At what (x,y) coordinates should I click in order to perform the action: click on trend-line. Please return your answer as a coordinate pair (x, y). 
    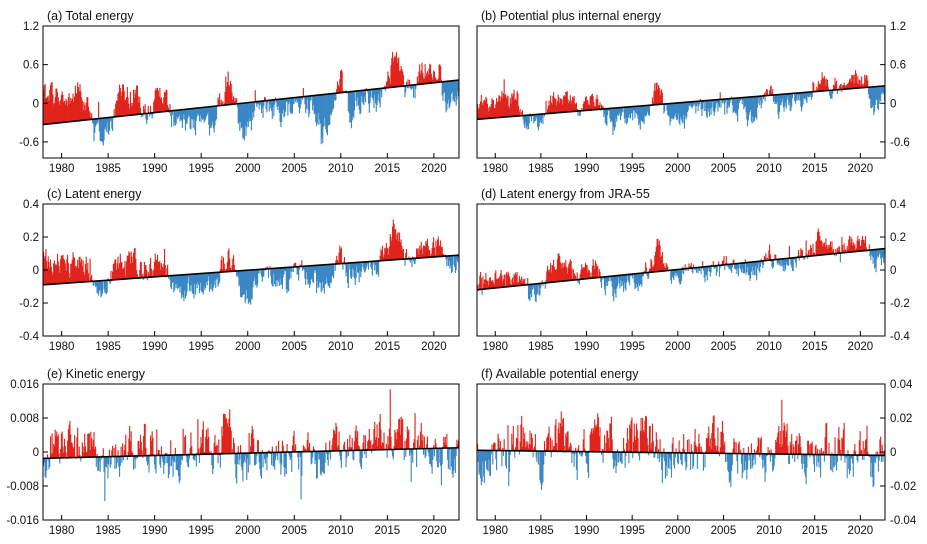
    Looking at the image, I should click on (251, 270).